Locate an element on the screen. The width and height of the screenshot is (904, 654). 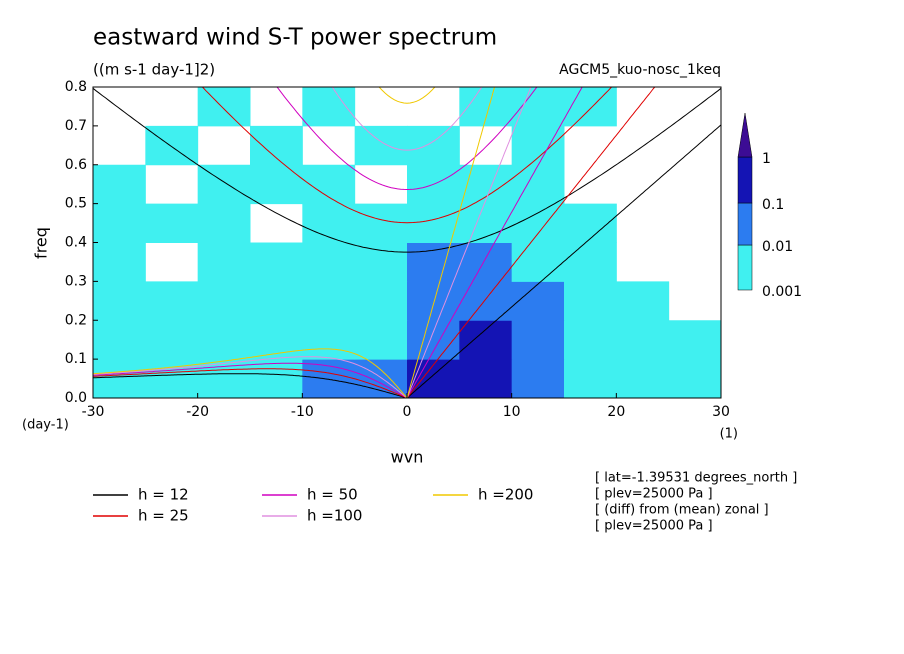
x-tick-label: -20 is located at coordinates (197, 412).